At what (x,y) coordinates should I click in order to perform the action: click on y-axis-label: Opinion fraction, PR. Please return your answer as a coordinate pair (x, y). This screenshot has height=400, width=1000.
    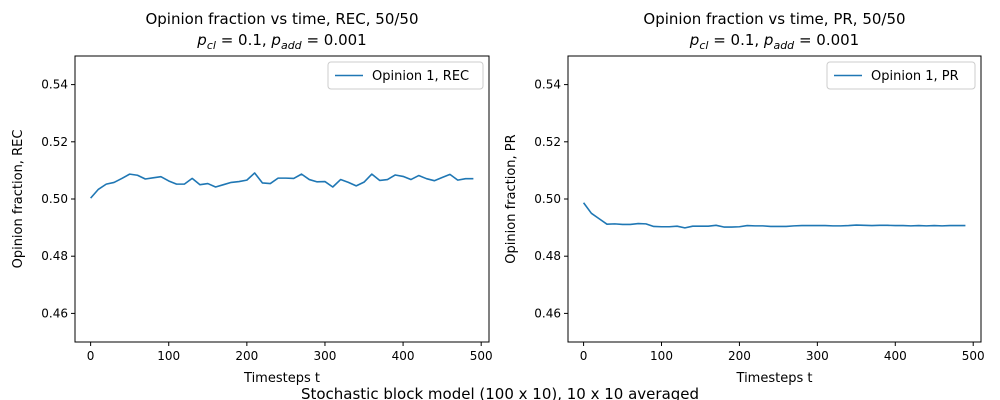
    Looking at the image, I should click on (511, 198).